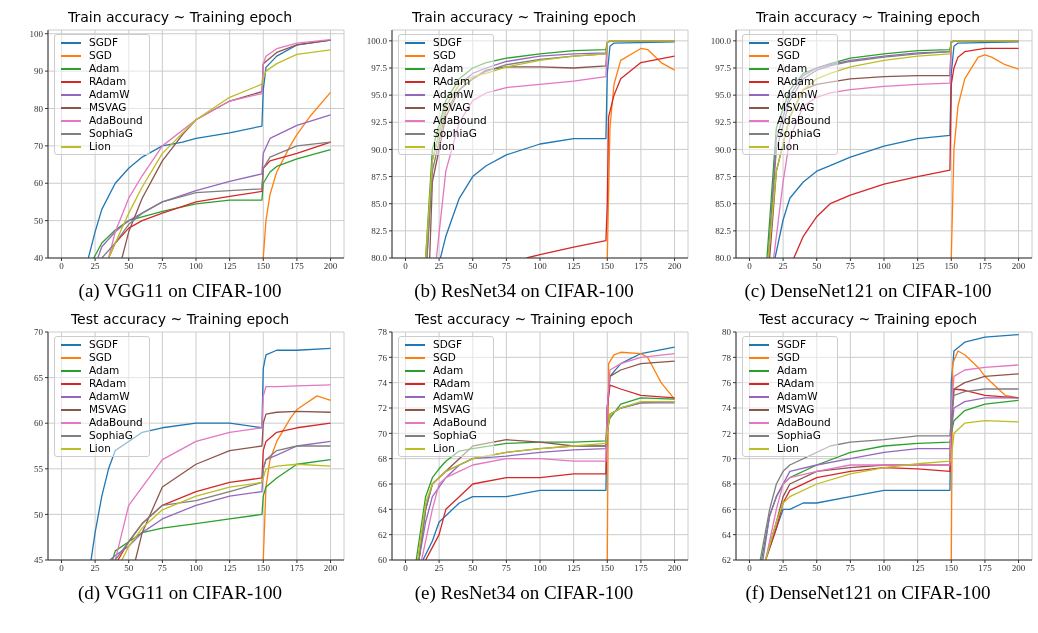 The width and height of the screenshot is (1038, 633). I want to click on y-tick-label: 95.0, so click(723, 95).